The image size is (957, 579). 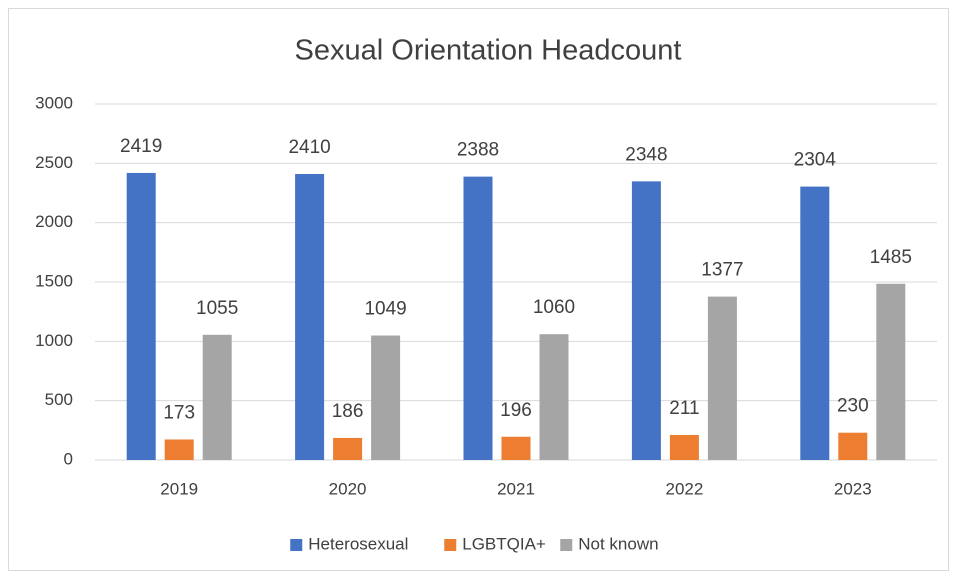 I want to click on data-label: 2304, so click(x=815, y=160).